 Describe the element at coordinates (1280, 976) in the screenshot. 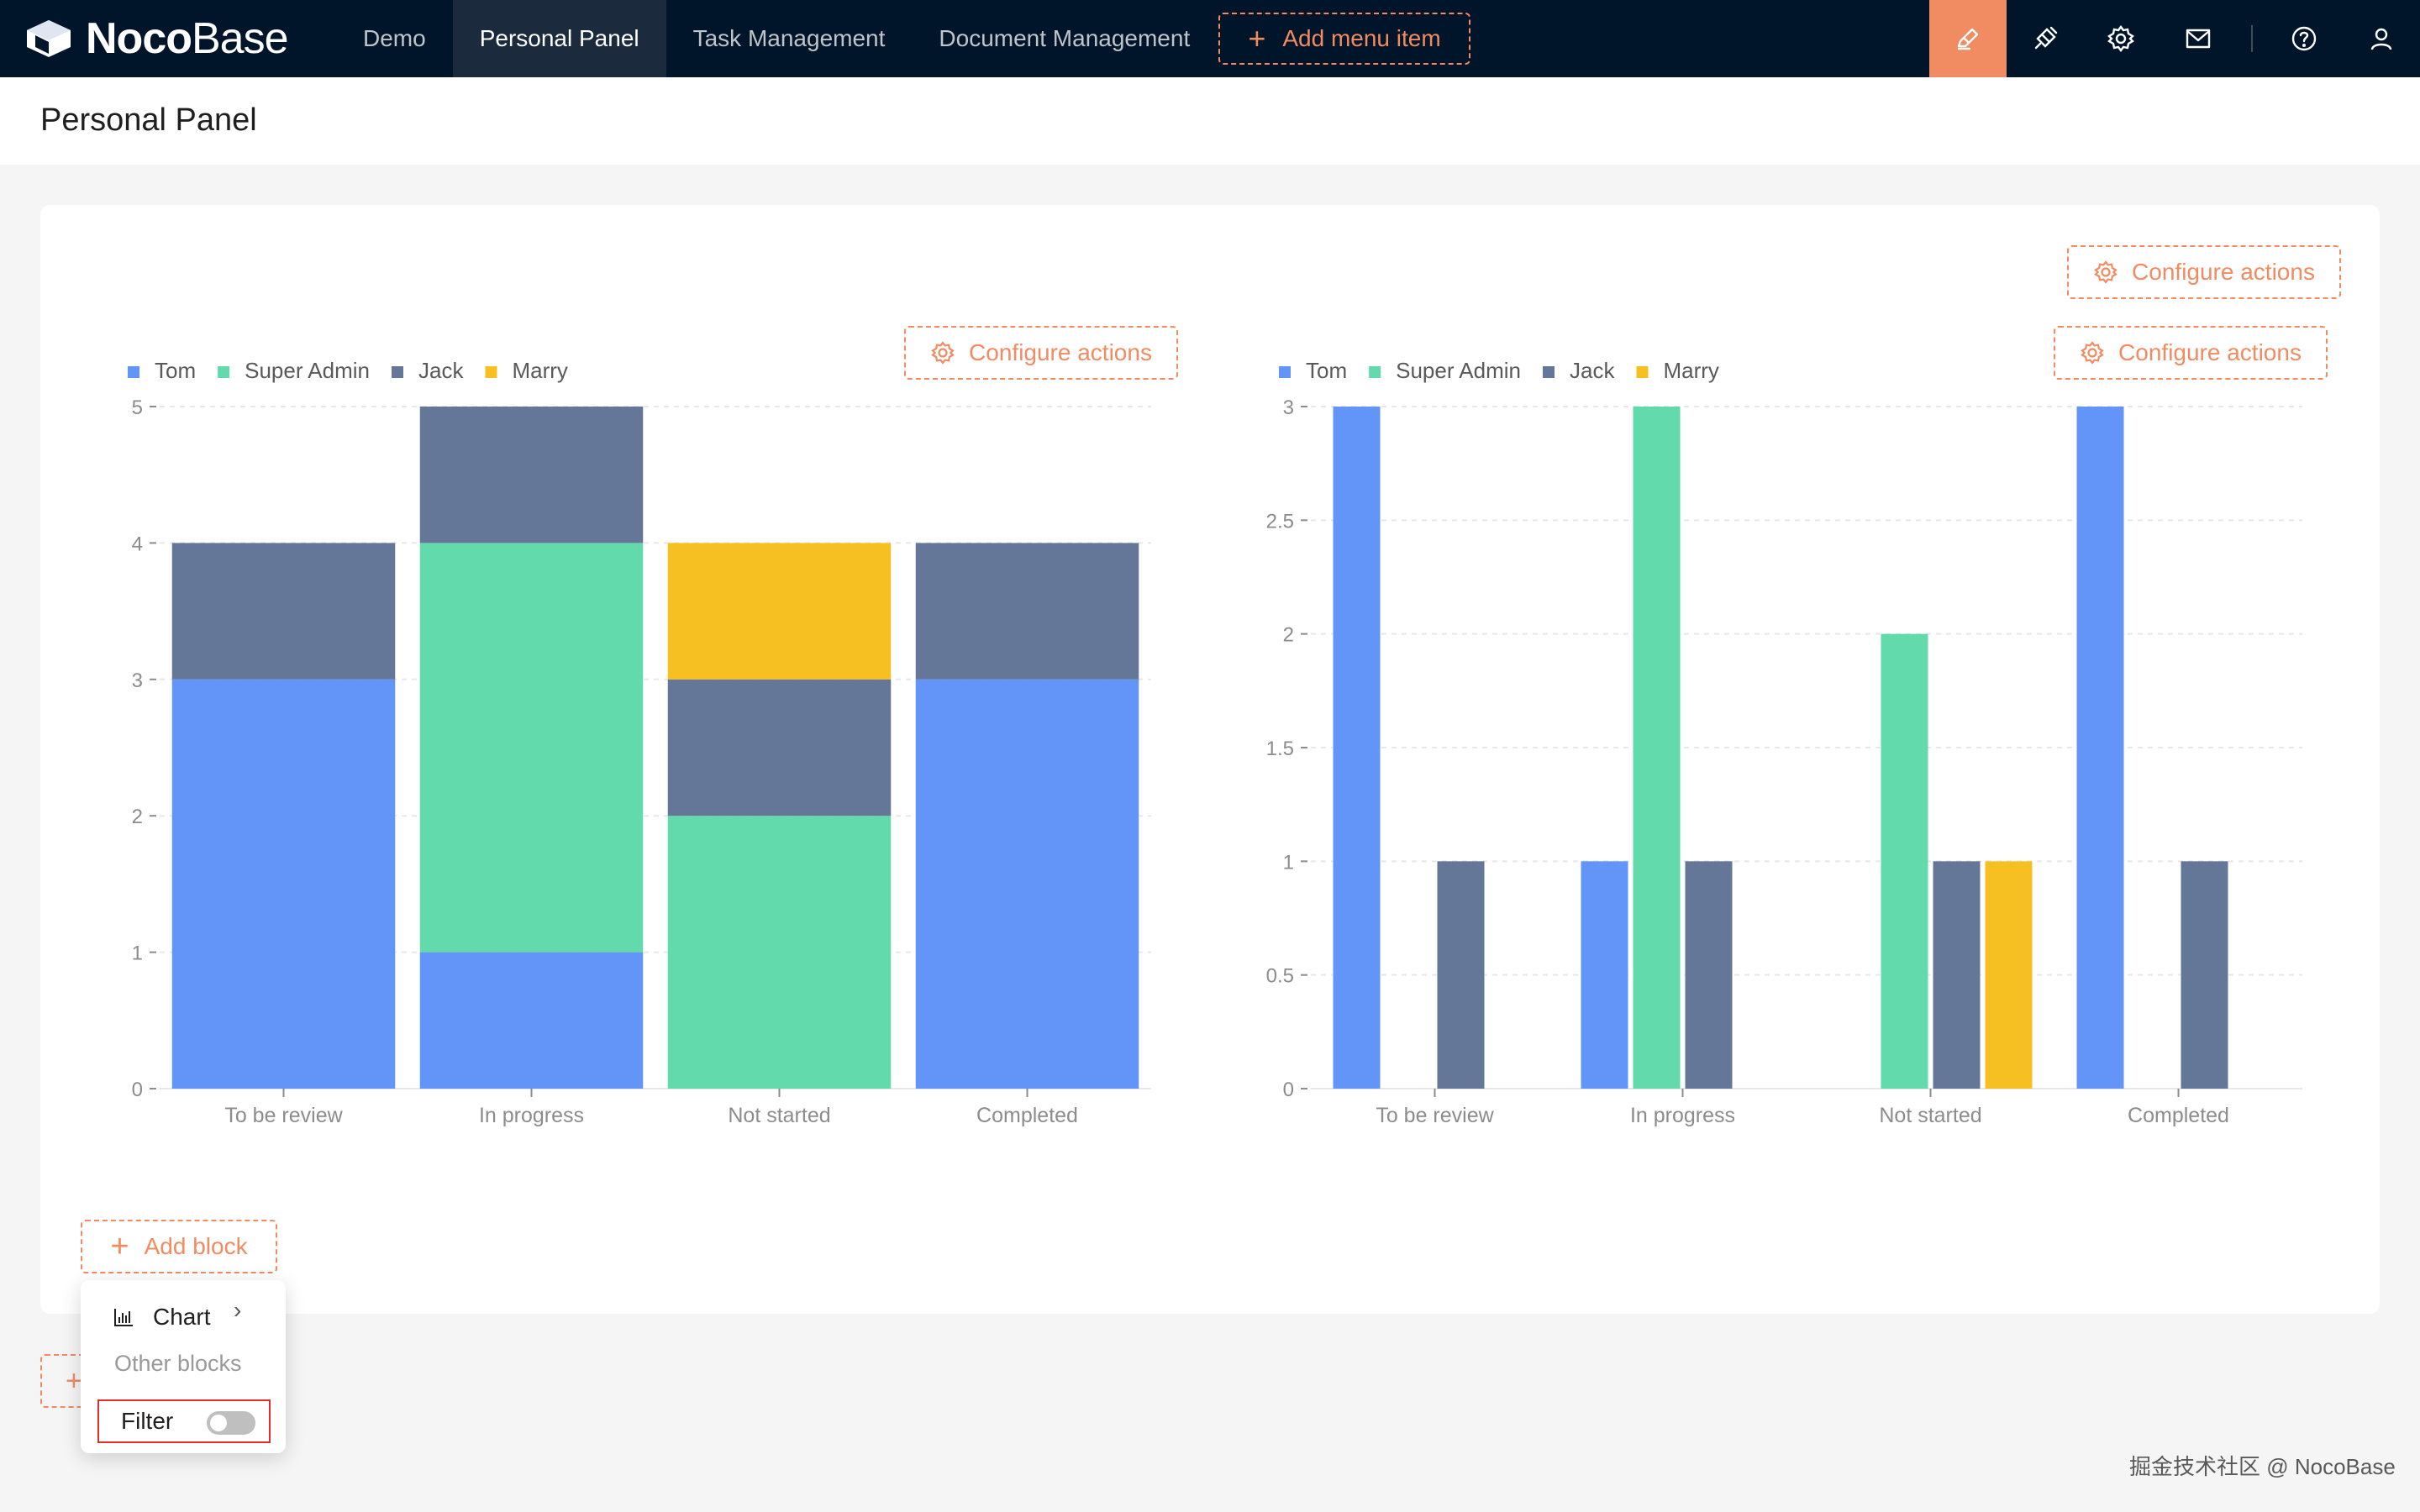

I see `y-tick-label: 0.5` at that location.